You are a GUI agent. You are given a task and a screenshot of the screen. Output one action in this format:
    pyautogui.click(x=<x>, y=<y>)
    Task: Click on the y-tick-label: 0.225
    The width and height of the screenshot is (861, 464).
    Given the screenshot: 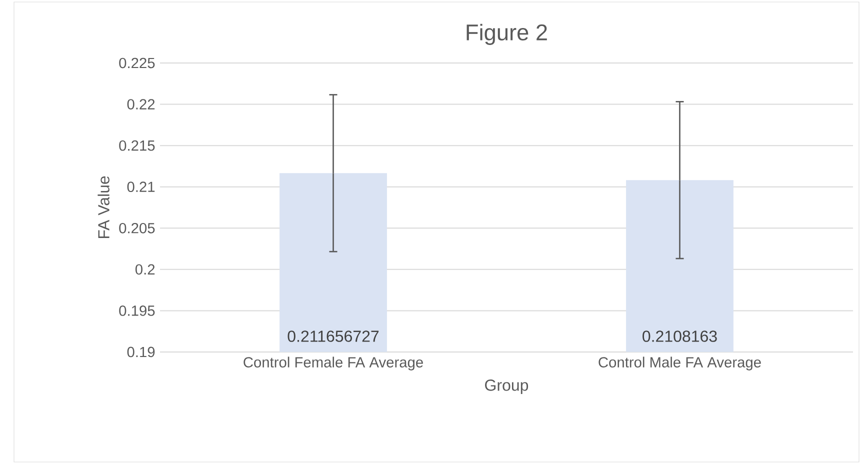 What is the action you would take?
    pyautogui.click(x=137, y=63)
    